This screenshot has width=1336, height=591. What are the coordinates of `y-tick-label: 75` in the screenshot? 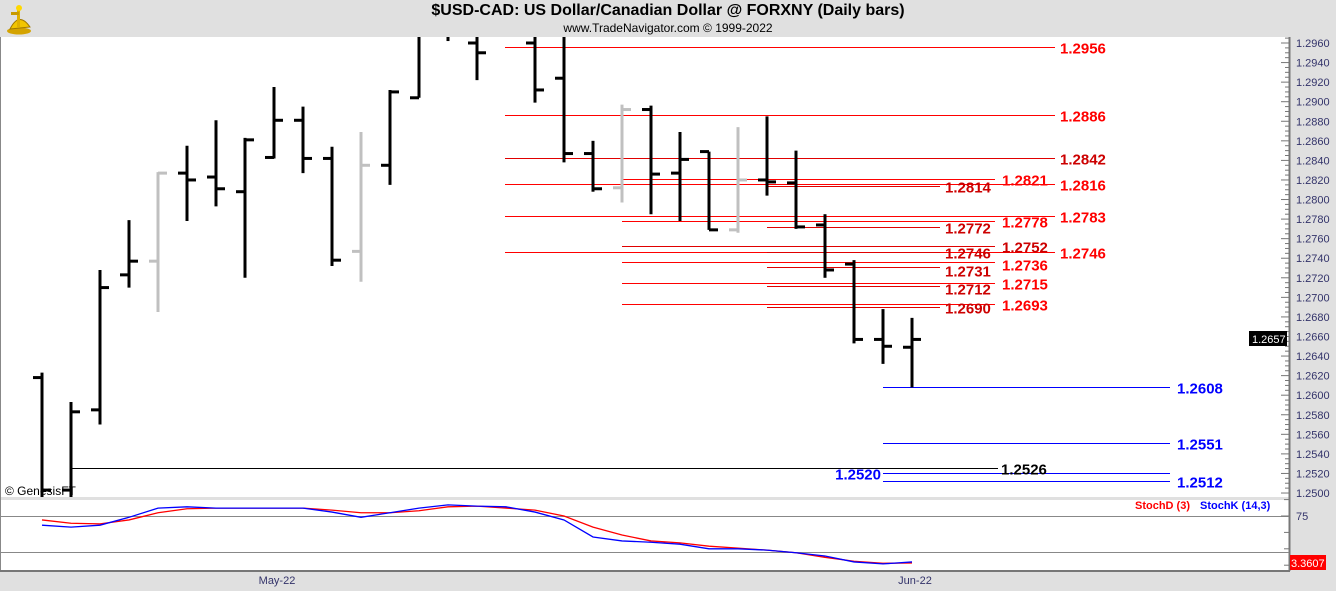 It's located at (1302, 517).